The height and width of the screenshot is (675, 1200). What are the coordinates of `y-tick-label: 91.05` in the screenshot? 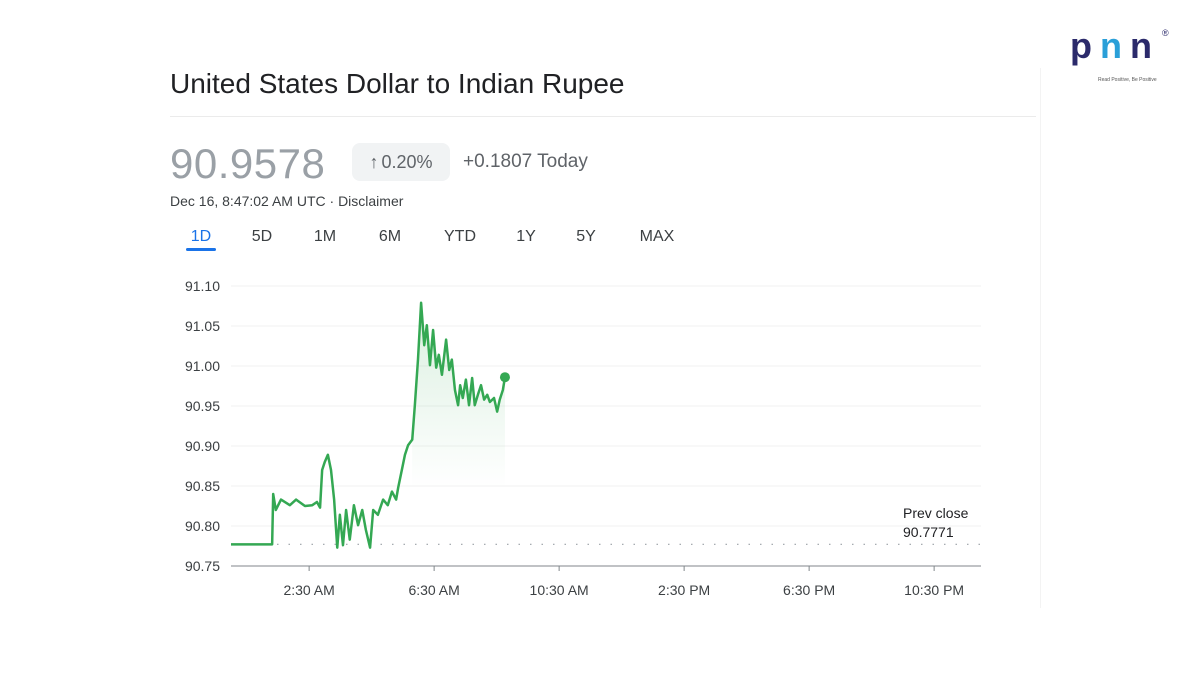 It's located at (202, 326).